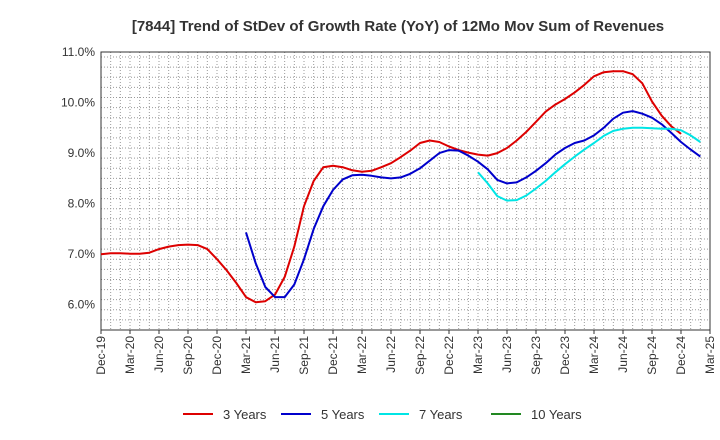 This screenshot has width=720, height=440. I want to click on y-tick-label: 11.0%, so click(78, 52).